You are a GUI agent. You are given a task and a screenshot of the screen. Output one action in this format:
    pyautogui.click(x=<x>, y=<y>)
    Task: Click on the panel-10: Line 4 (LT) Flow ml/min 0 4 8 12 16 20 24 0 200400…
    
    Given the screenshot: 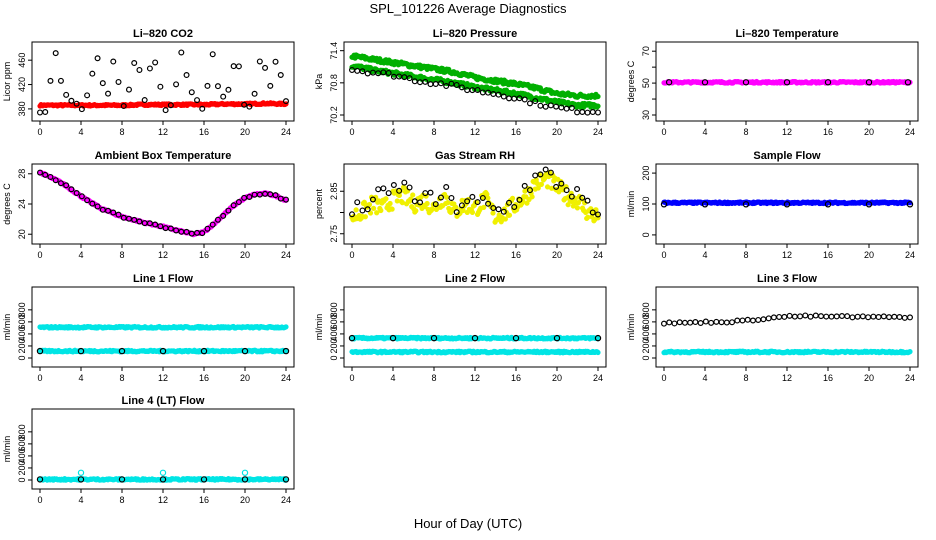 What is the action you would take?
    pyautogui.click(x=148, y=450)
    